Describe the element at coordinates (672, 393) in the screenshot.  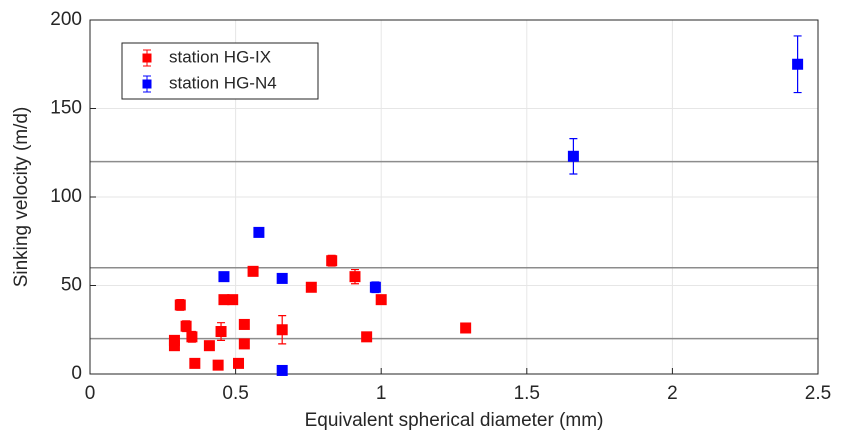
I see `x-tick-label: 2` at that location.